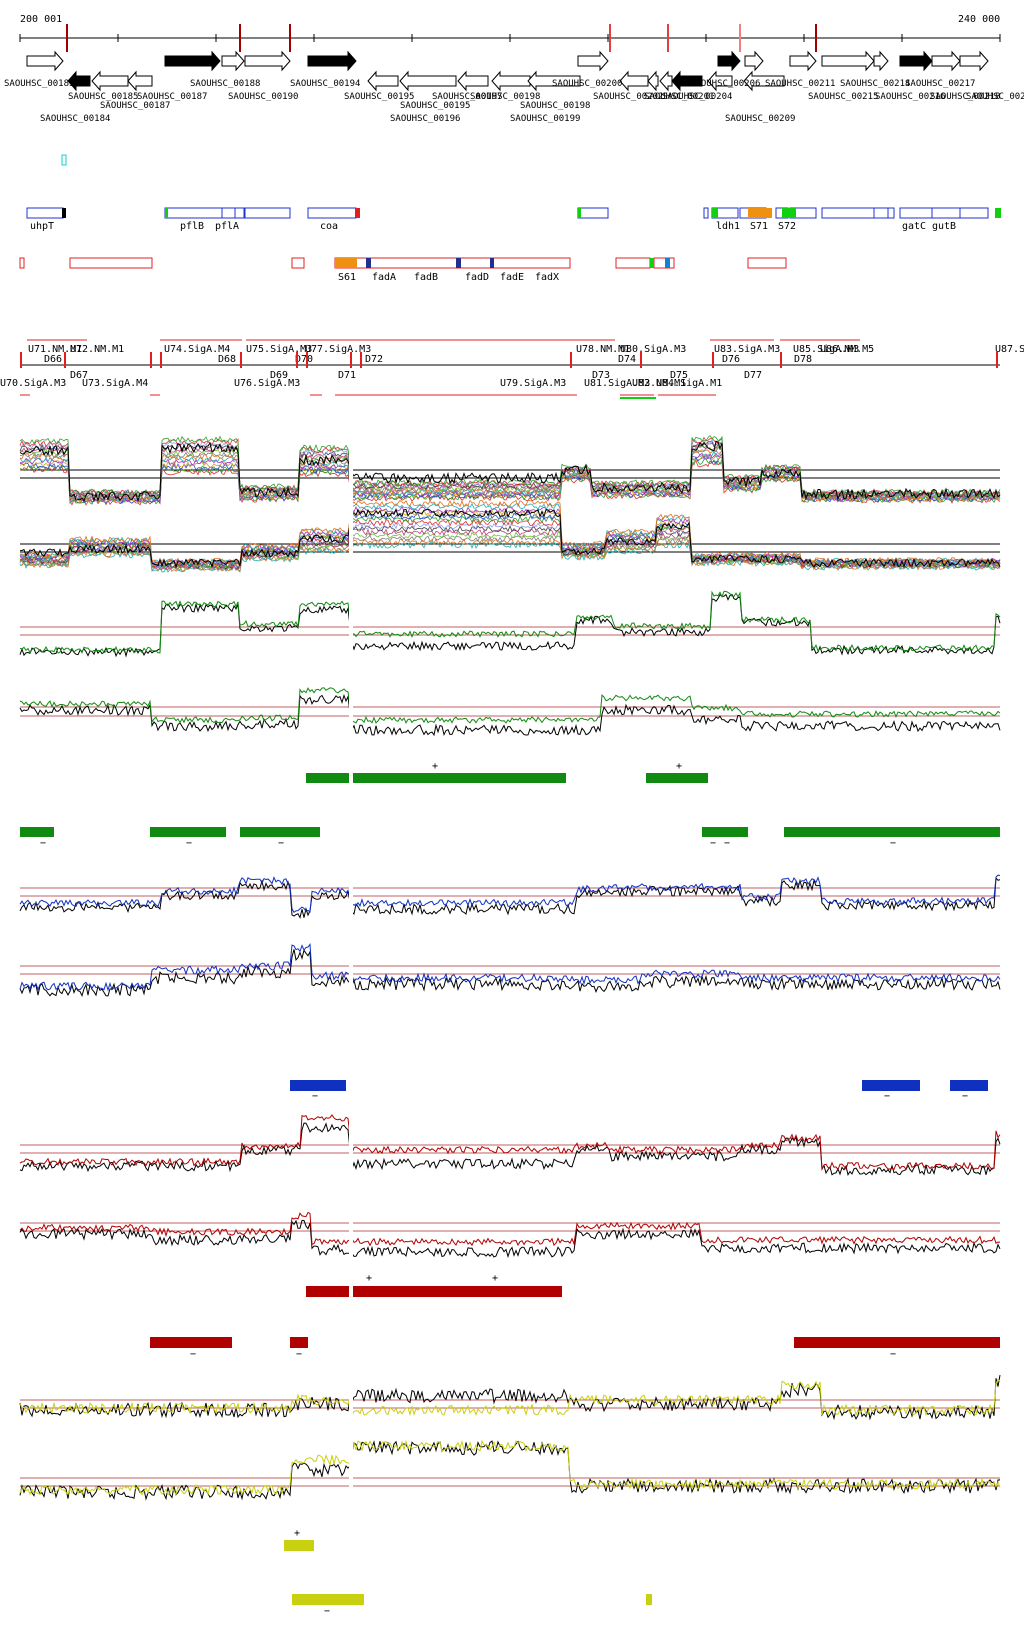 This screenshot has height=1644, width=1024. What do you see at coordinates (103, 97) in the screenshot?
I see `gene-label: SAOUHSC_00185` at bounding box center [103, 97].